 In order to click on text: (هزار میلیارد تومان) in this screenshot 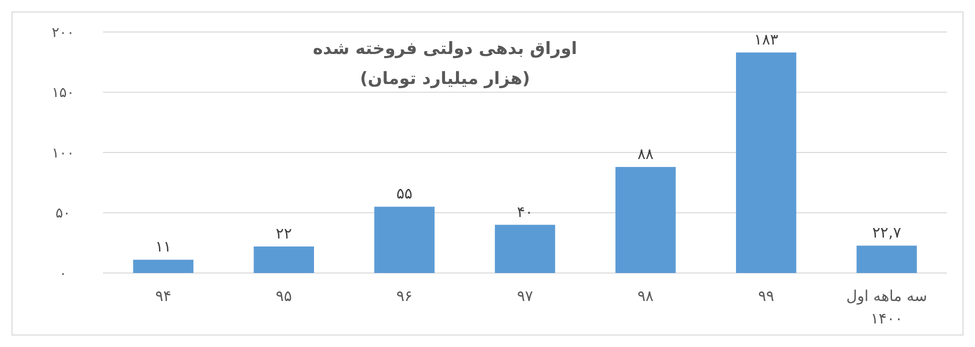, I will do `click(445, 79)`.